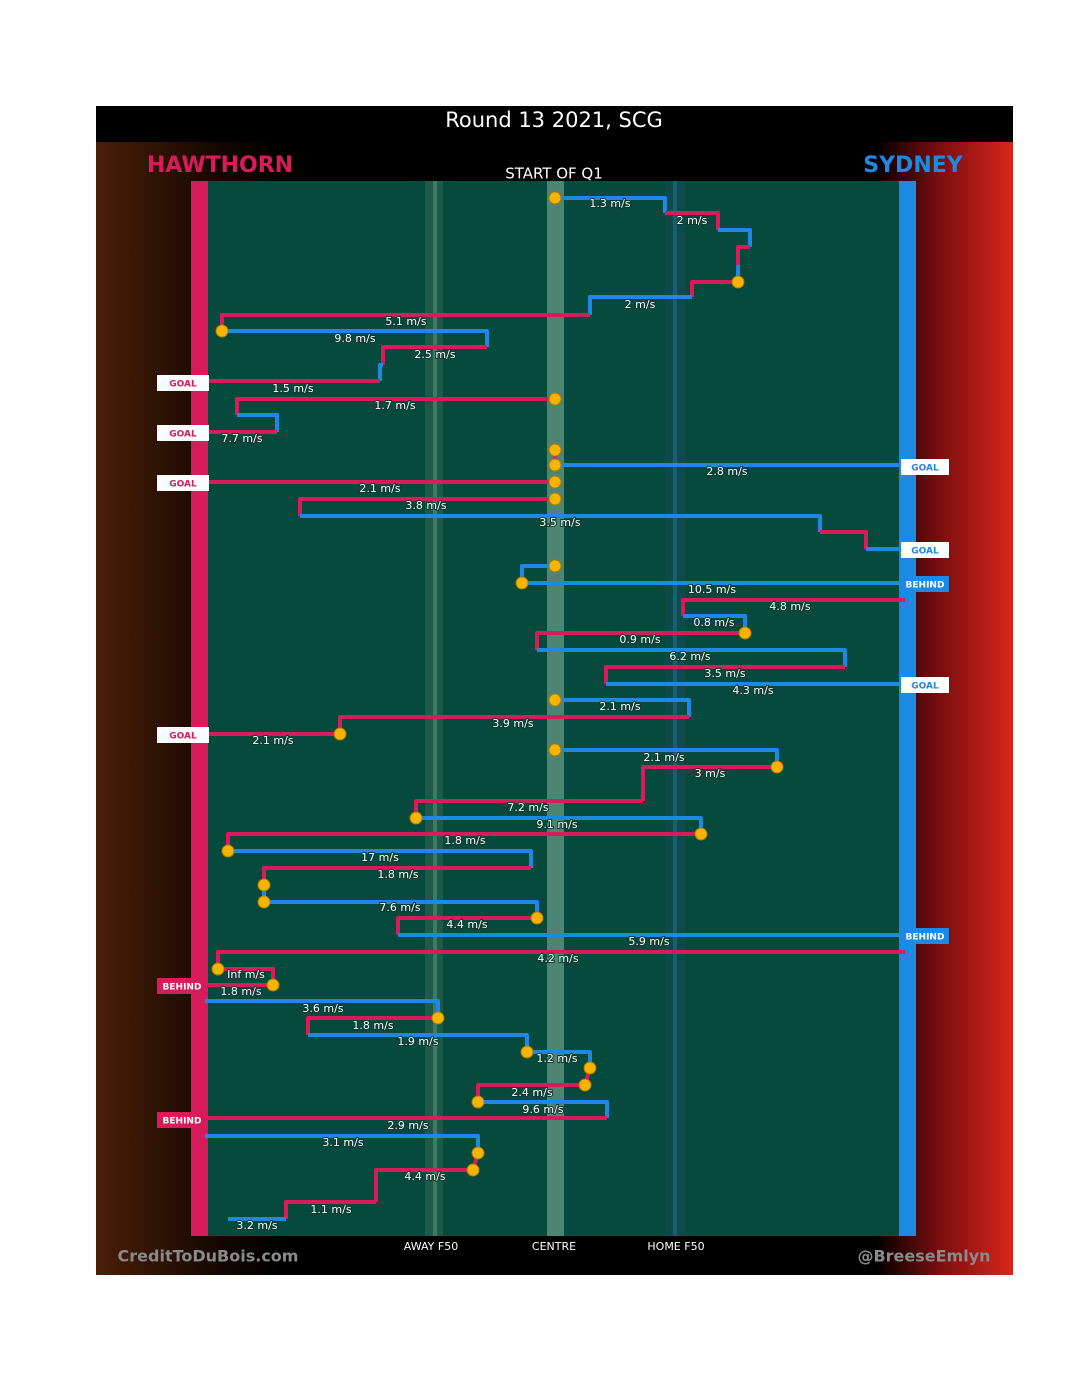 This screenshot has height=1399, width=1080. I want to click on pass-speed: 7.2 m/s, so click(527, 807).